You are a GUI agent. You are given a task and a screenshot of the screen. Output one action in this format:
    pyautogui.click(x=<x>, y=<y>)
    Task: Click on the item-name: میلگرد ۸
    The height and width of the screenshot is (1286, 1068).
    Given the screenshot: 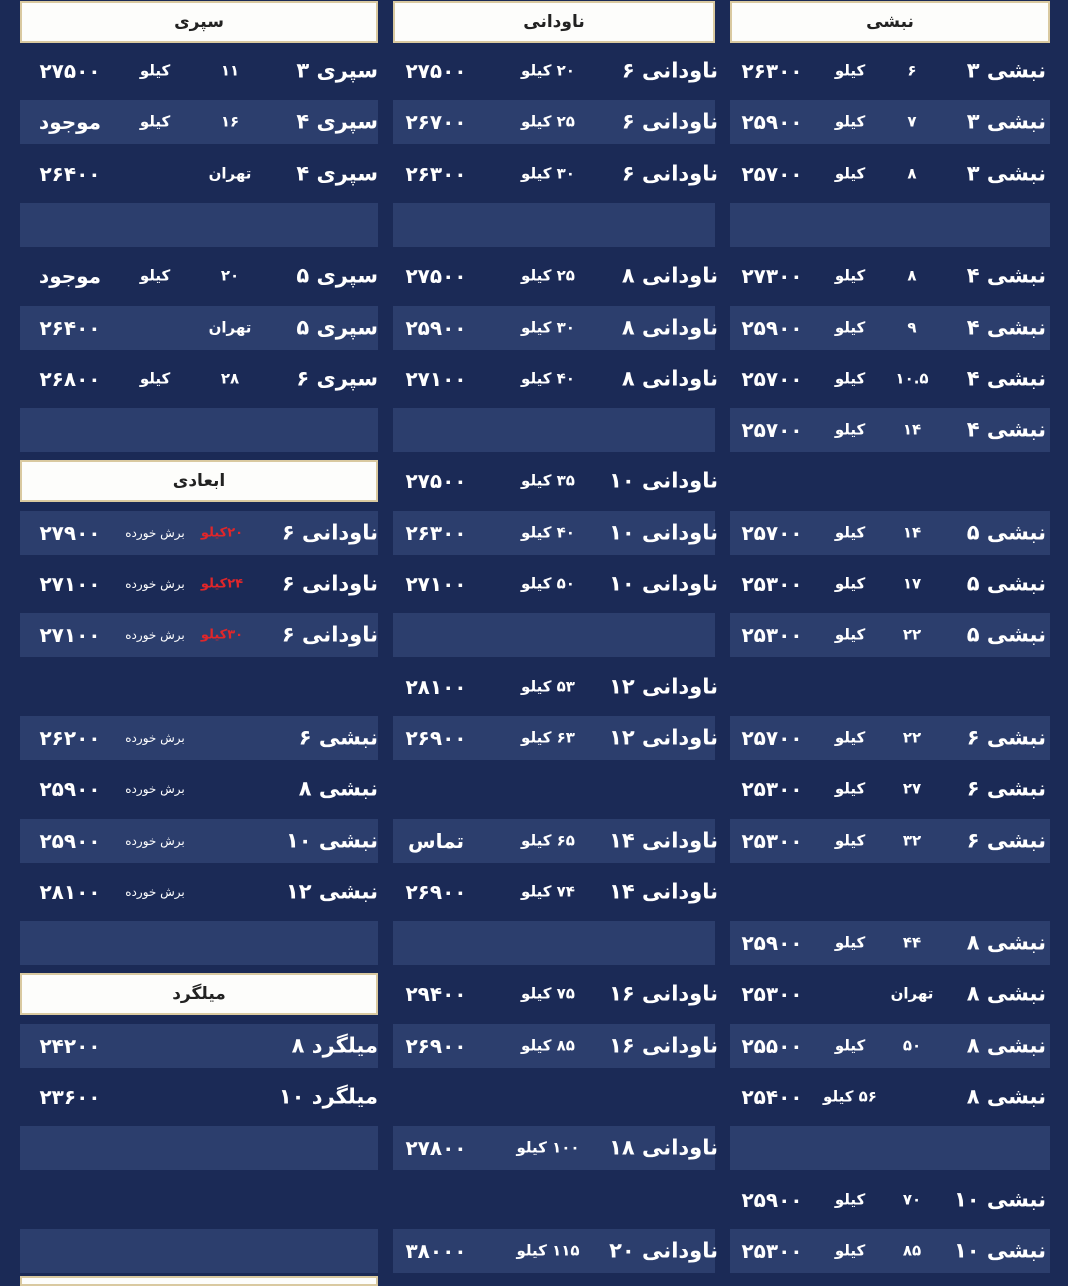 What is the action you would take?
    pyautogui.click(x=334, y=1045)
    